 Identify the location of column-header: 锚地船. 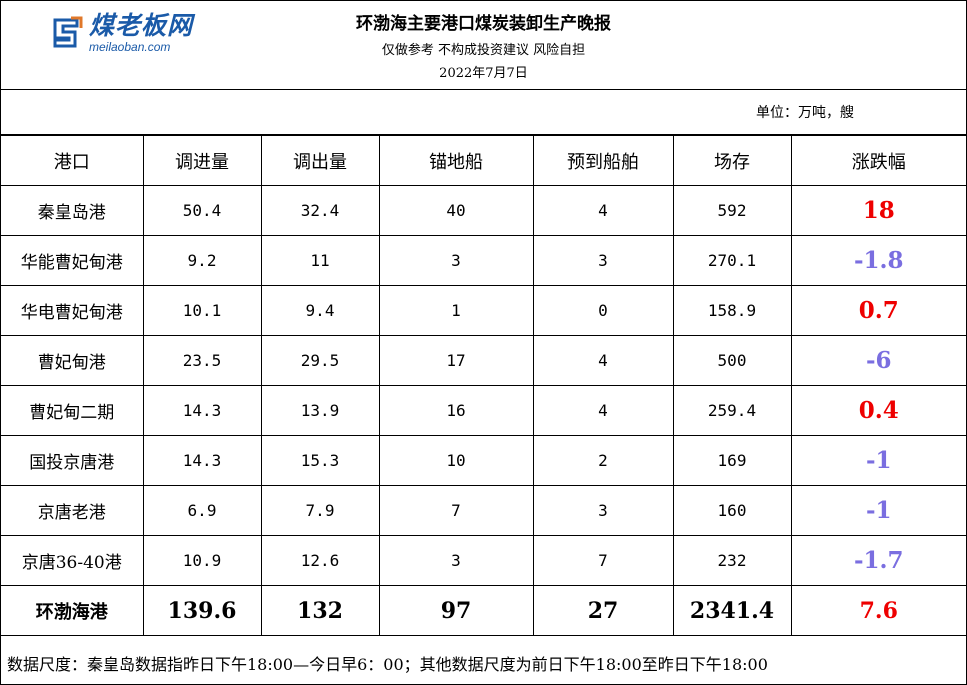
(456, 160).